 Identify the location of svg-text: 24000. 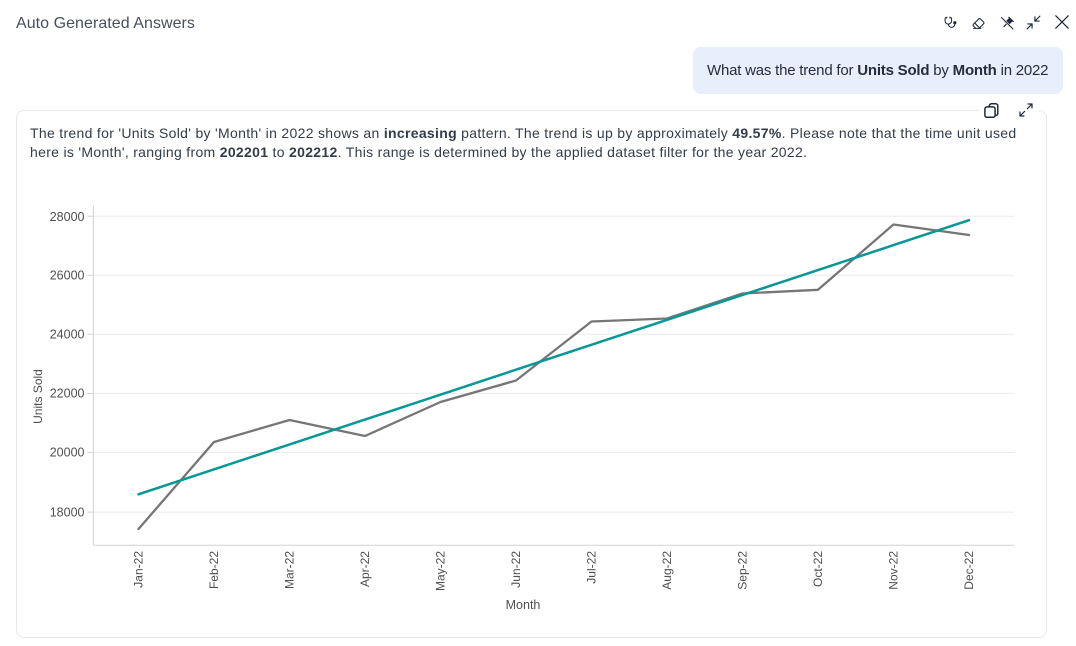
(67, 335).